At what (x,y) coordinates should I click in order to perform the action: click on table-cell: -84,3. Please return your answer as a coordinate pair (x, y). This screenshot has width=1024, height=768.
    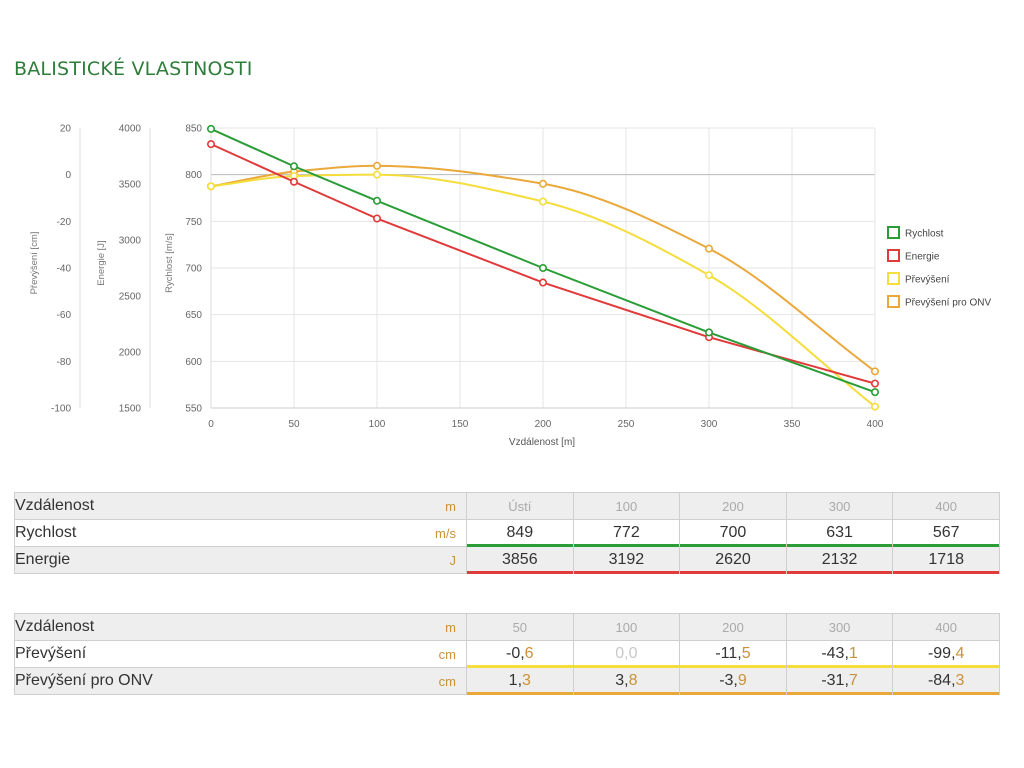
    Looking at the image, I should click on (946, 681).